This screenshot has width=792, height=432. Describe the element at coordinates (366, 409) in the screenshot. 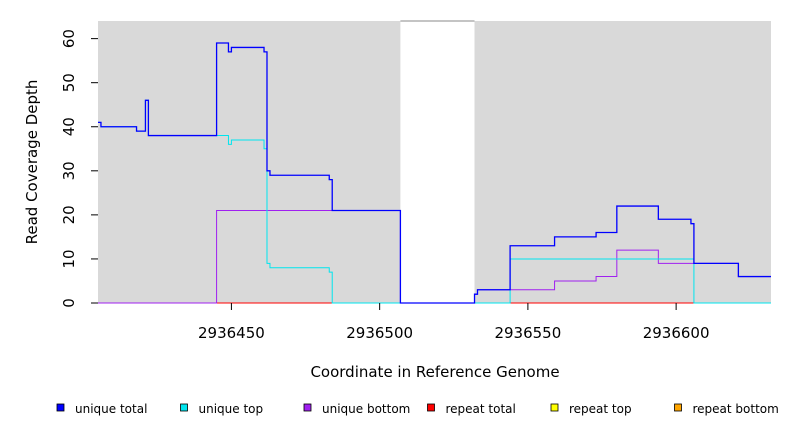

I see `legend-label: unique bottom` at that location.